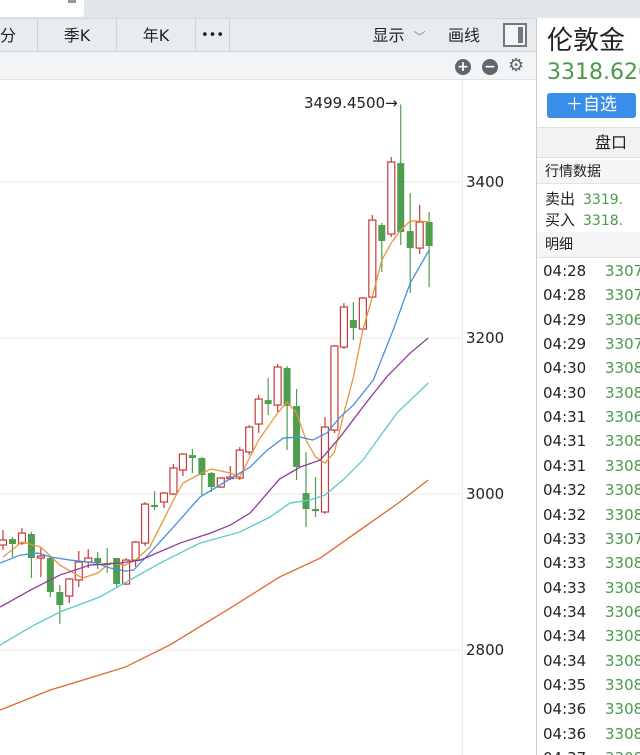  What do you see at coordinates (565, 684) in the screenshot?
I see `tick-time: 04:35` at bounding box center [565, 684].